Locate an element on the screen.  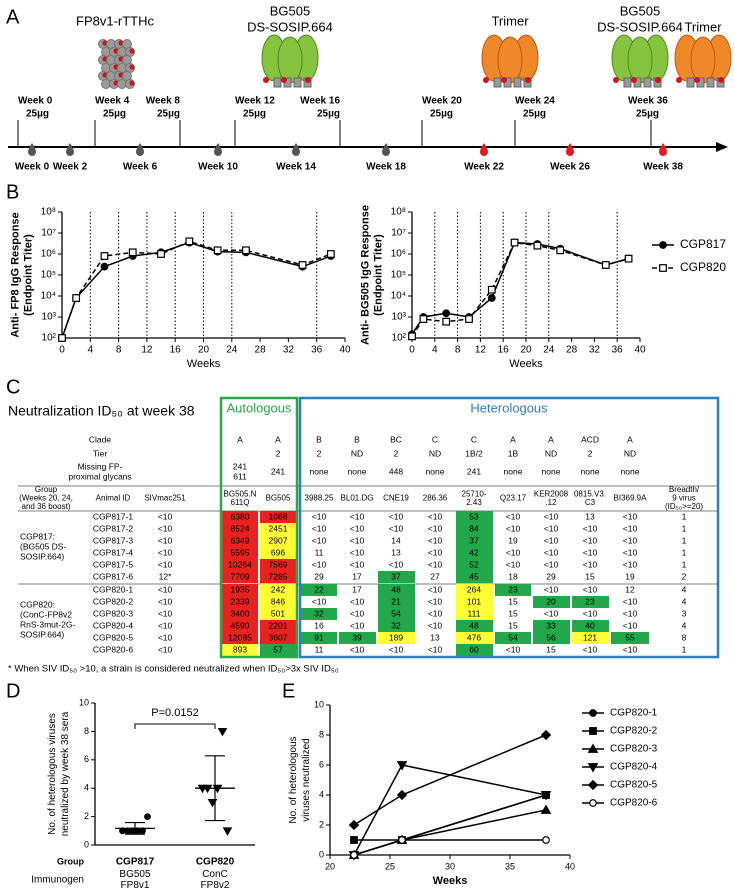
table-cell: 40 is located at coordinates (590, 625).